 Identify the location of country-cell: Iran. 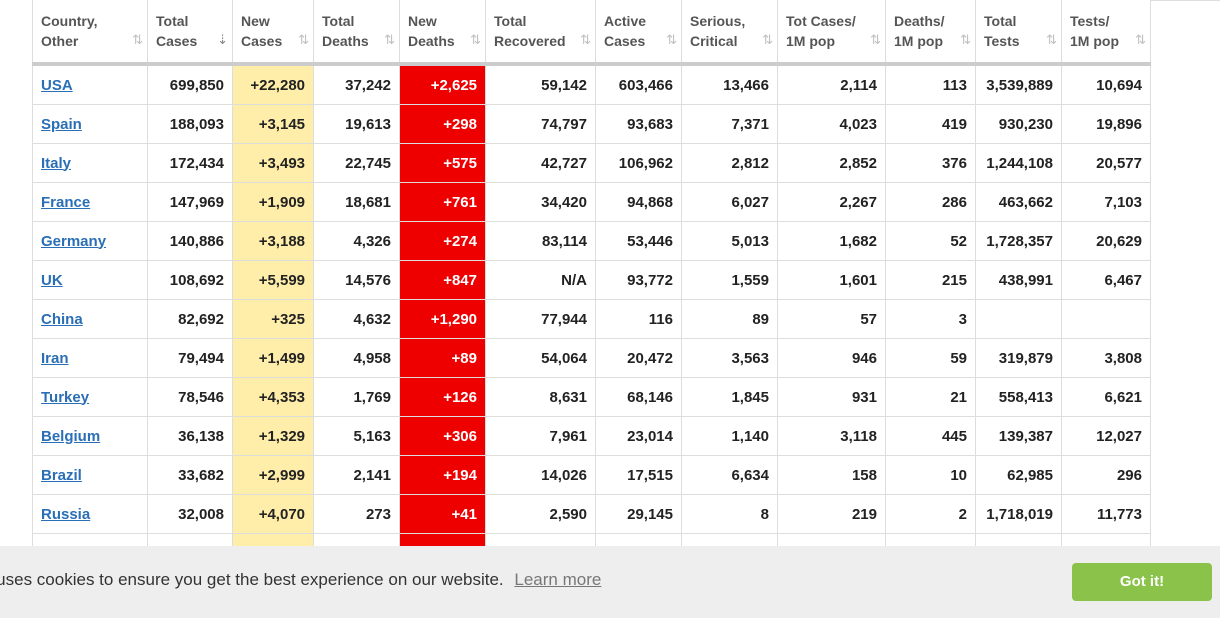
(90, 358).